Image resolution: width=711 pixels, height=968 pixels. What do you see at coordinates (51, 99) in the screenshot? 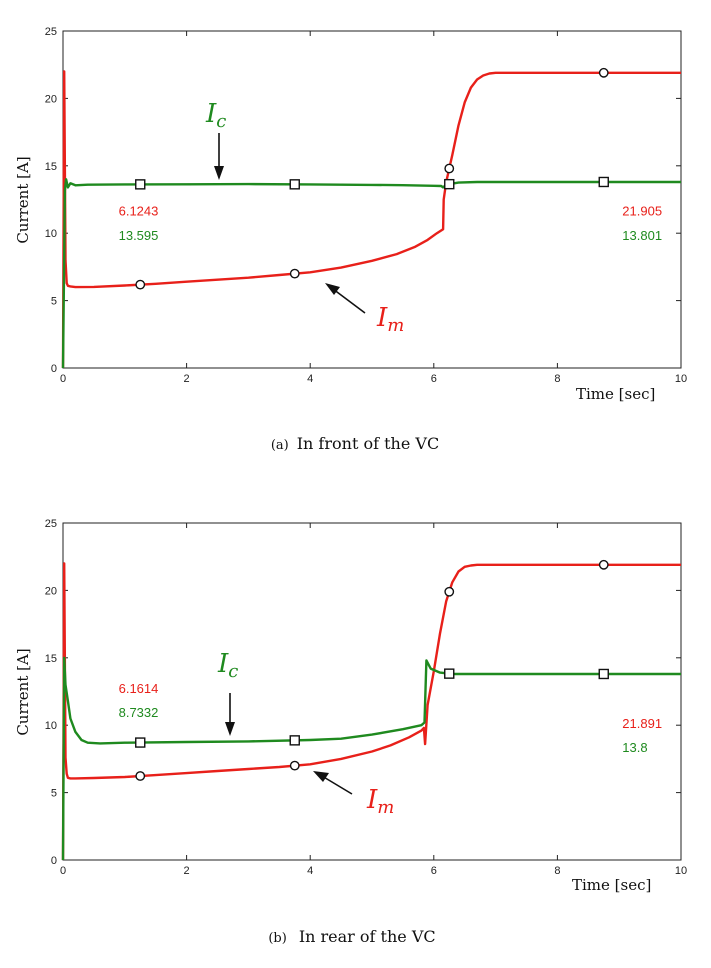
I see `y-tick-label-a-4: 20` at bounding box center [51, 99].